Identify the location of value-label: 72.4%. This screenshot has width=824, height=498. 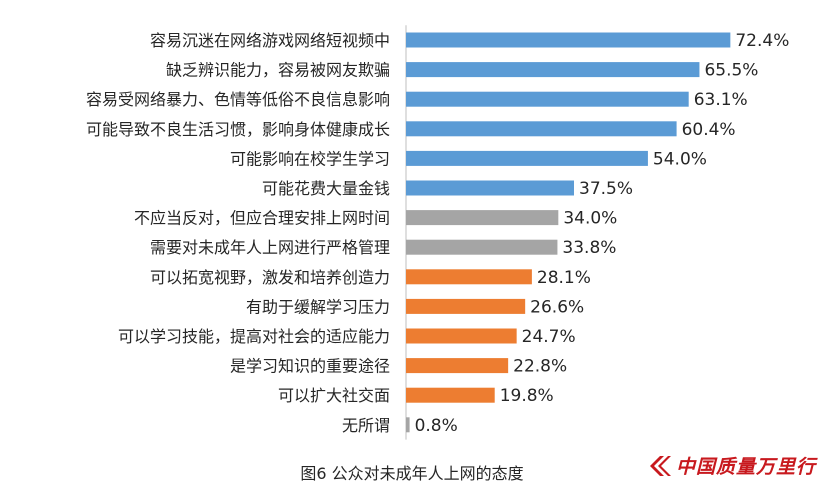
(762, 41).